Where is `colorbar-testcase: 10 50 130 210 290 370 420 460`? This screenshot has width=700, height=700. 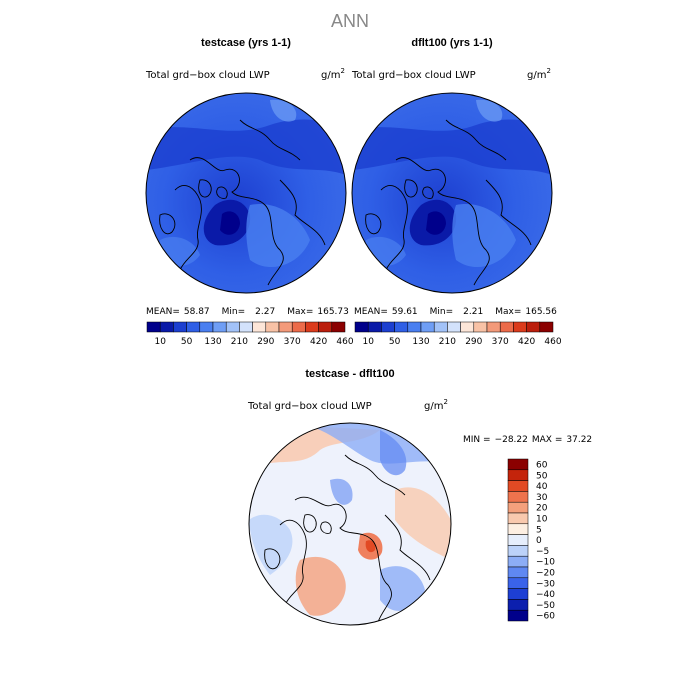 colorbar-testcase: 10 50 130 210 290 370 420 460 is located at coordinates (250, 334).